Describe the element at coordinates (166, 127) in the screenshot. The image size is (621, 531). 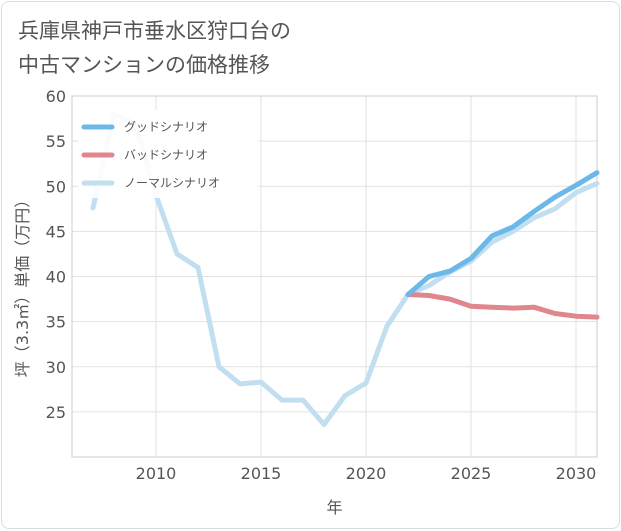
I see `legend-label-0: グッドシナリオ` at that location.